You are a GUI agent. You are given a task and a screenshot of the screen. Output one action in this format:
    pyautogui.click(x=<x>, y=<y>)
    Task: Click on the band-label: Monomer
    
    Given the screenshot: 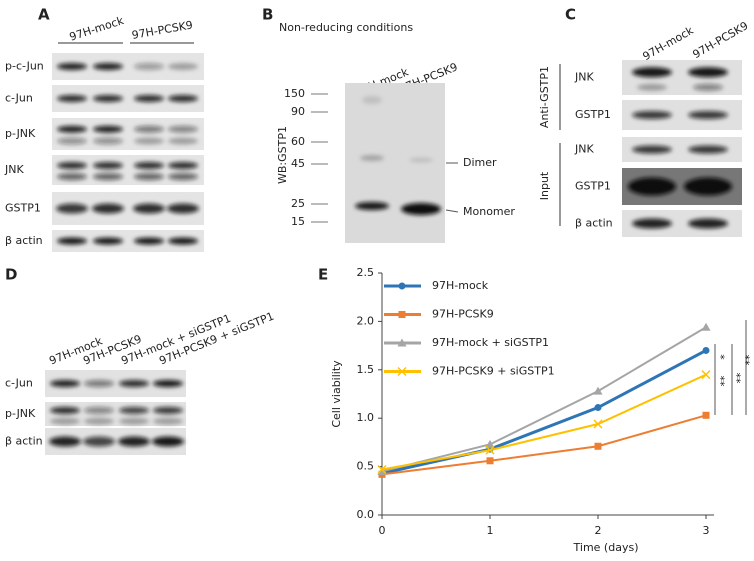 What is the action you would take?
    pyautogui.click(x=489, y=211)
    